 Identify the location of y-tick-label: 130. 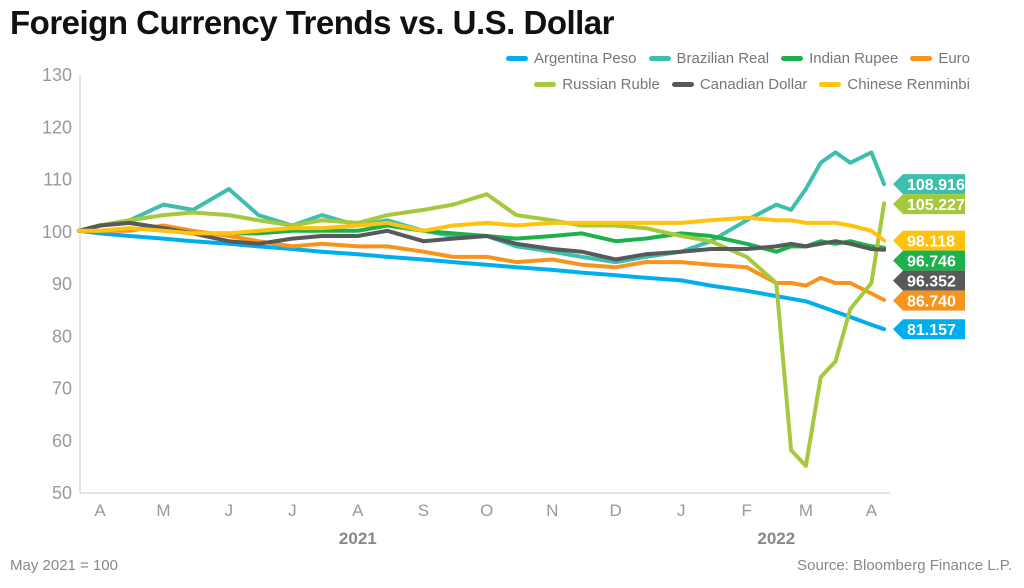
(57, 75).